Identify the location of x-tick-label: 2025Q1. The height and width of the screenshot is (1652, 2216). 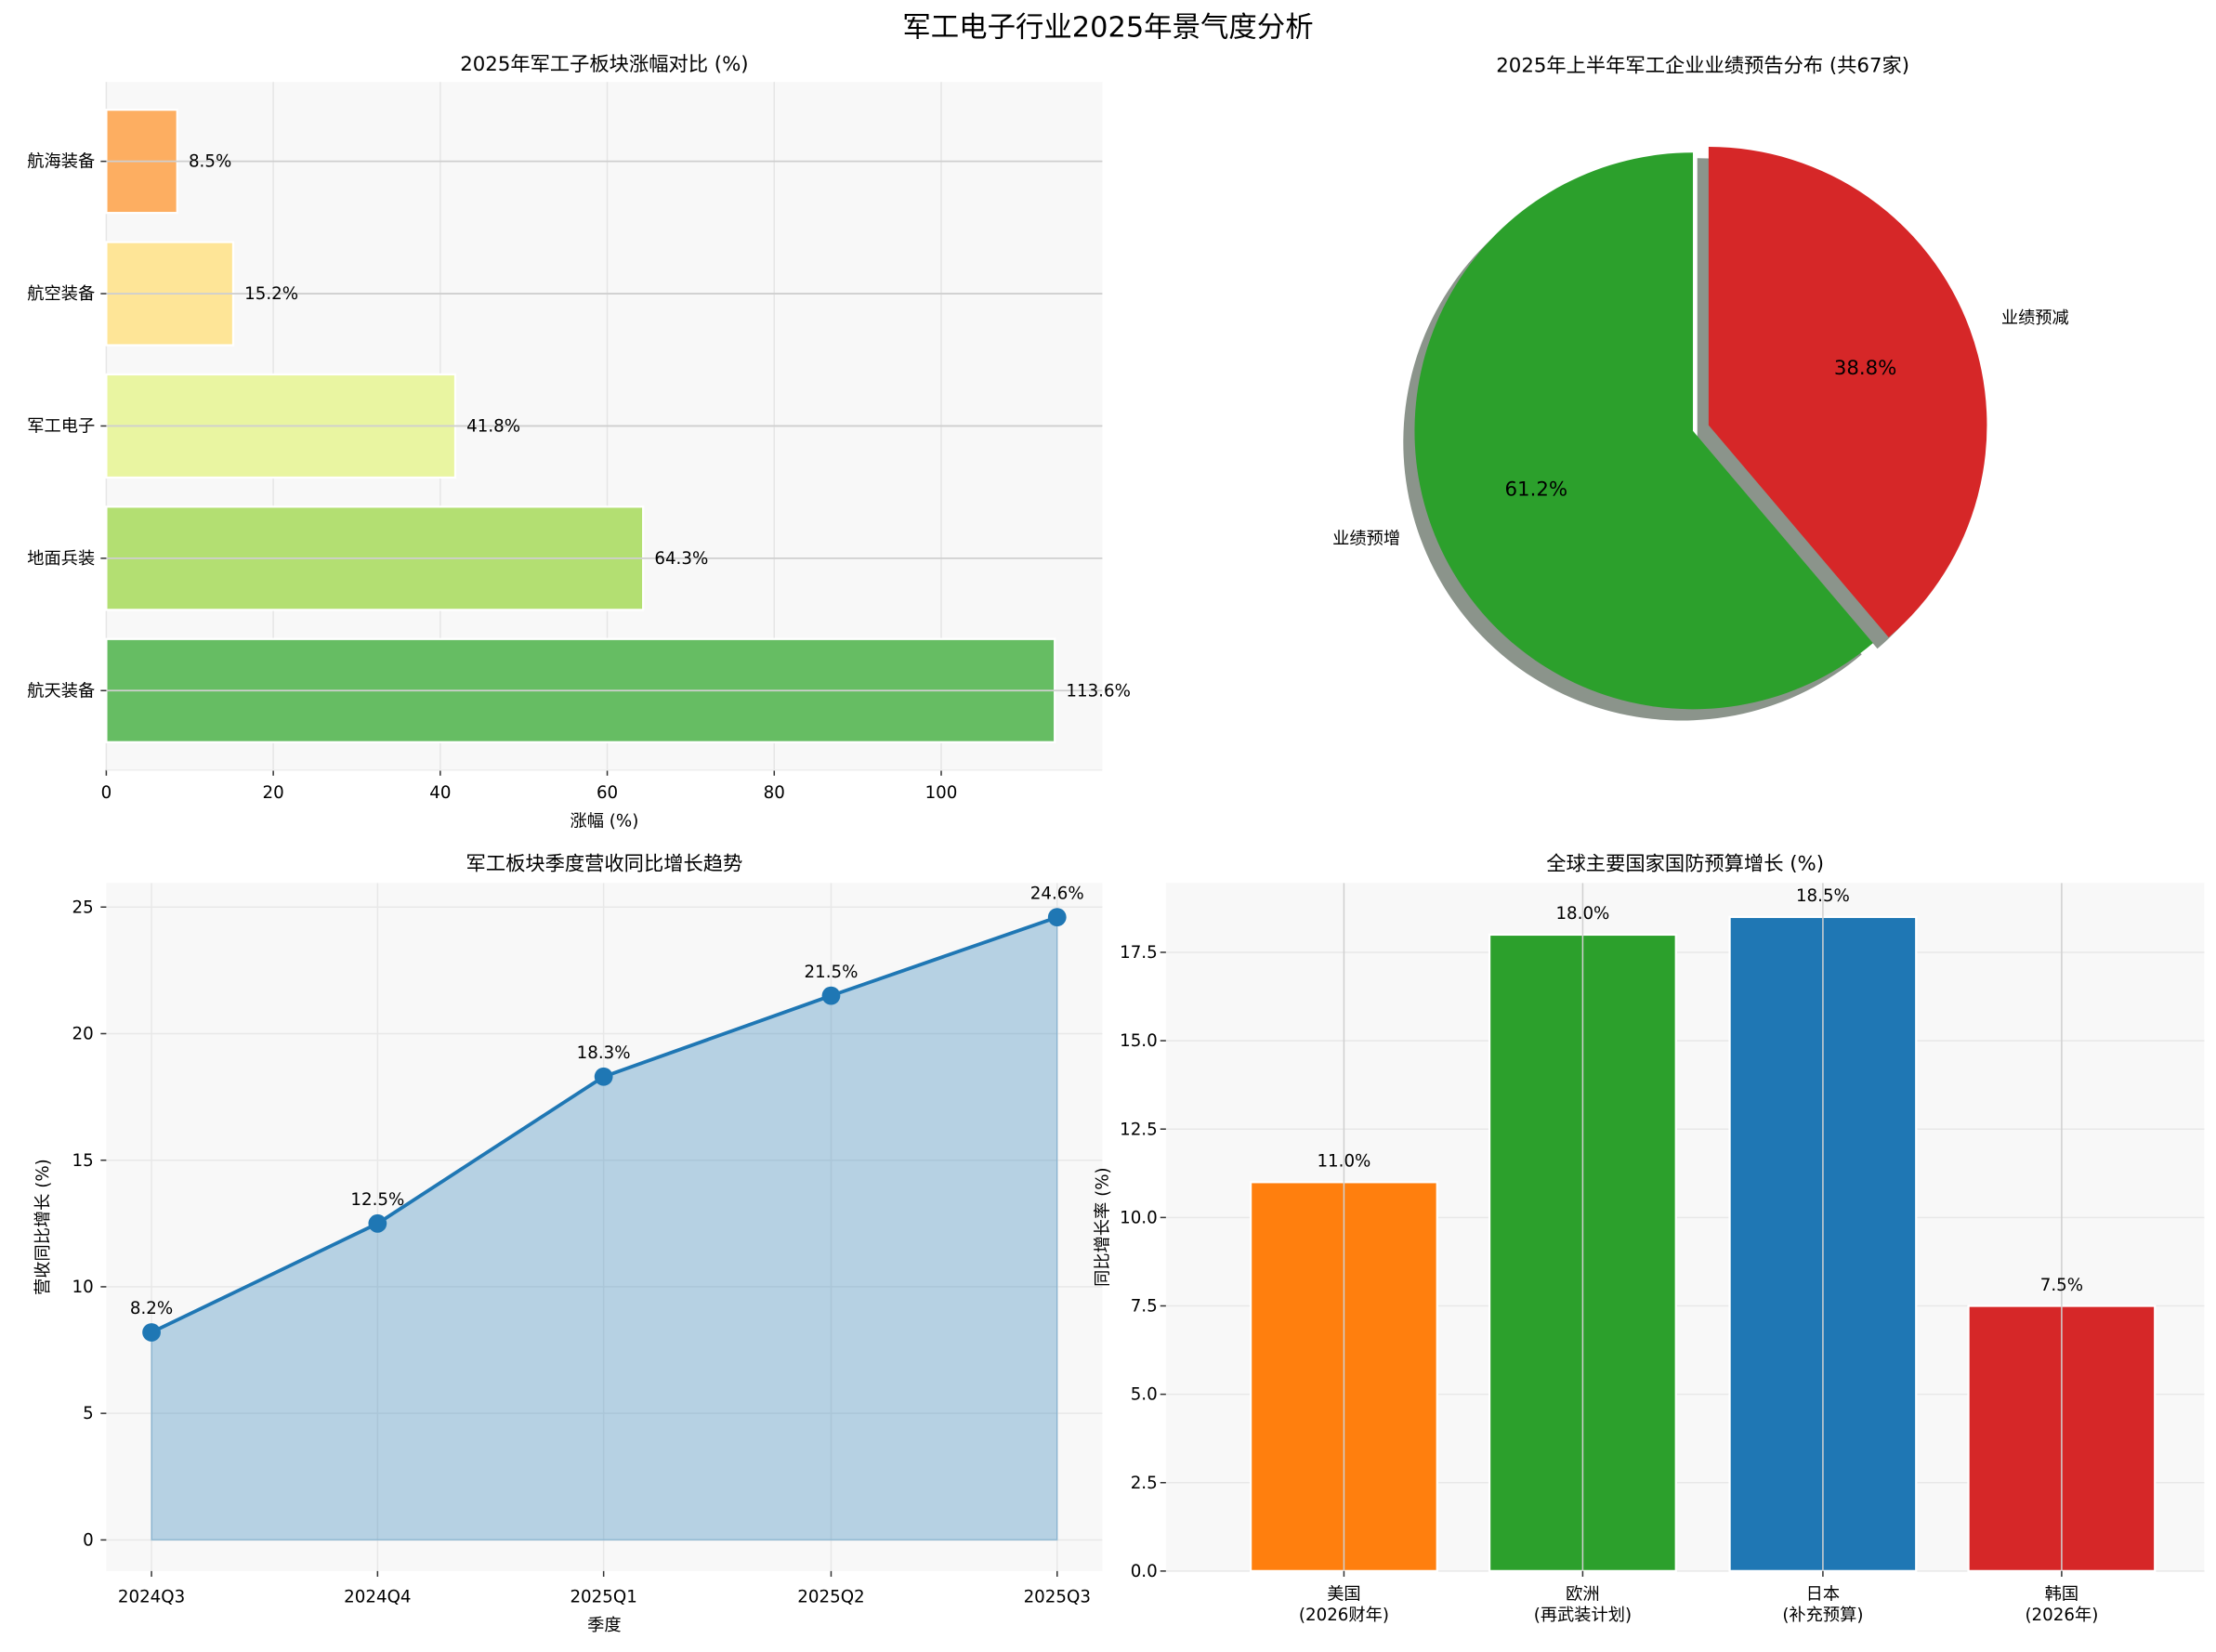
(603, 1596).